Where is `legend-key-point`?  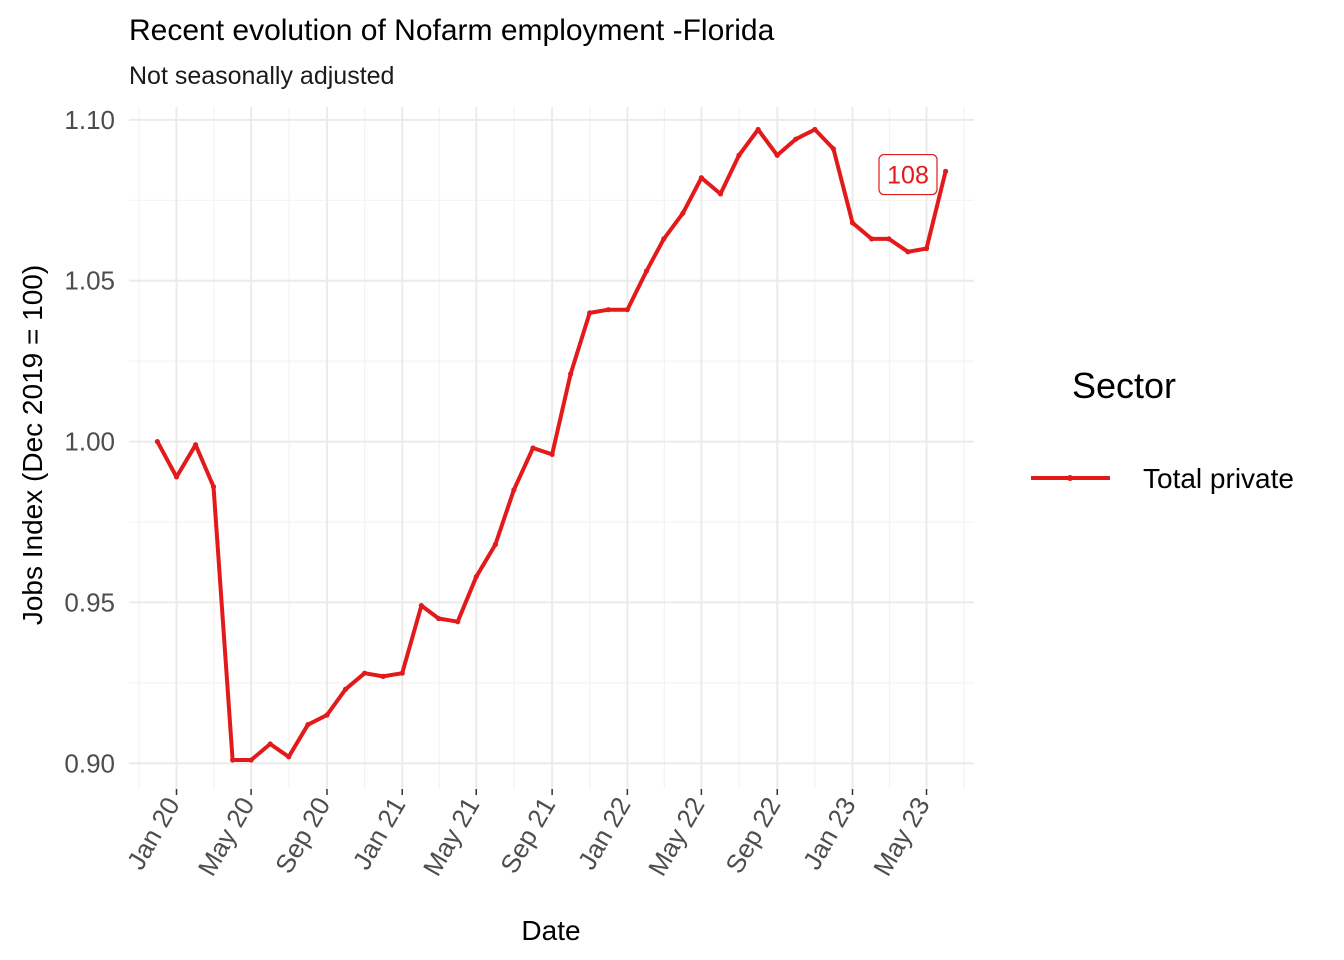
legend-key-point is located at coordinates (1070, 478).